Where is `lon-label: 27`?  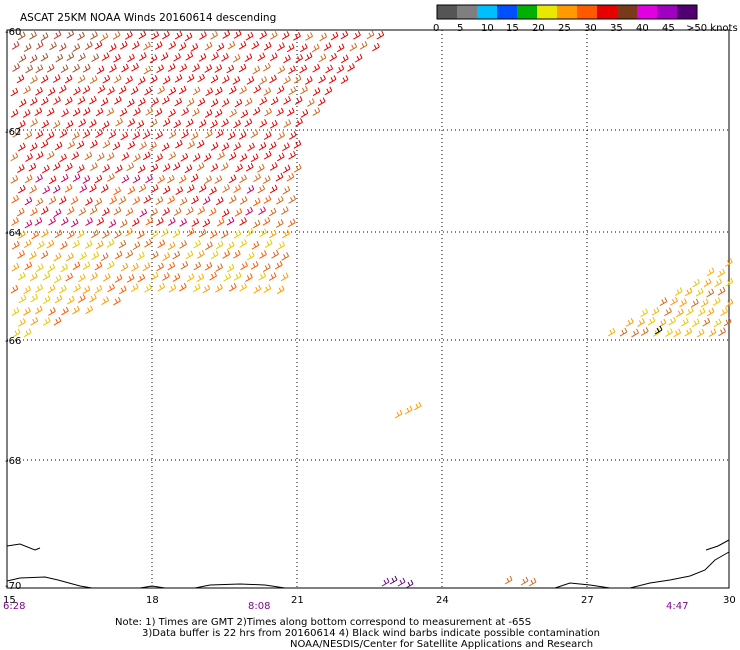
lon-label: 27 is located at coordinates (587, 600).